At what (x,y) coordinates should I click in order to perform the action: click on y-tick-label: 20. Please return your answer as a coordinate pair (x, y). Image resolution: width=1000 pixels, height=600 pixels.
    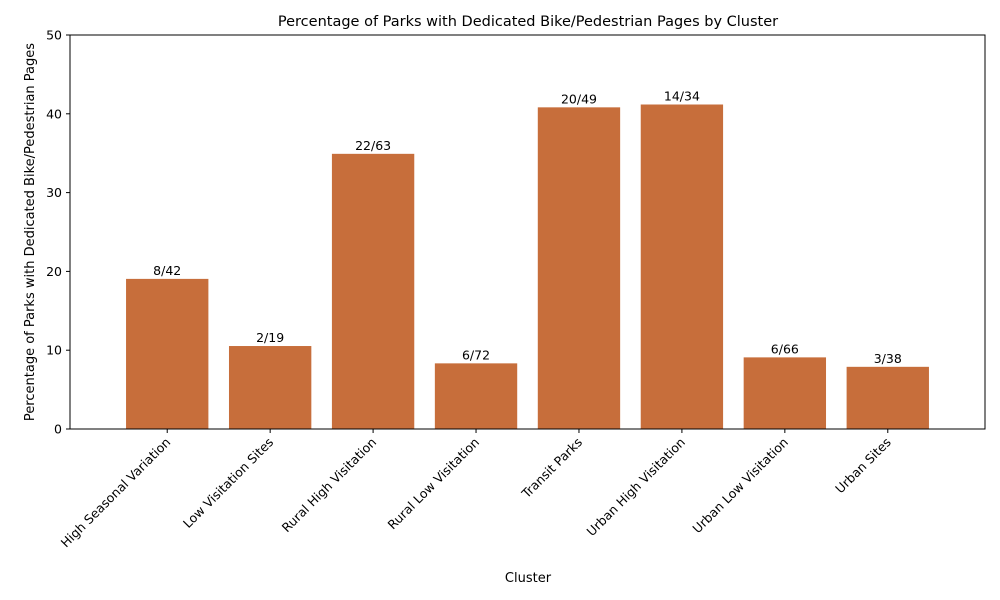
    Looking at the image, I should click on (54, 271).